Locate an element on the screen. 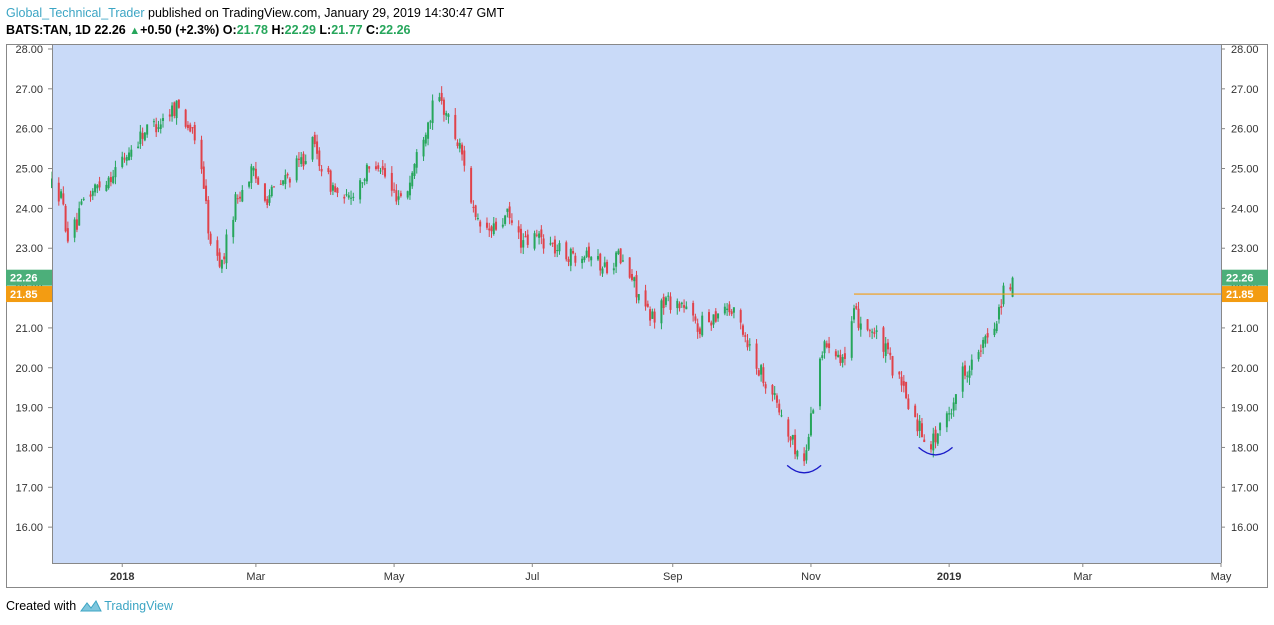  price-badge-label: 21.85 is located at coordinates (24, 295).